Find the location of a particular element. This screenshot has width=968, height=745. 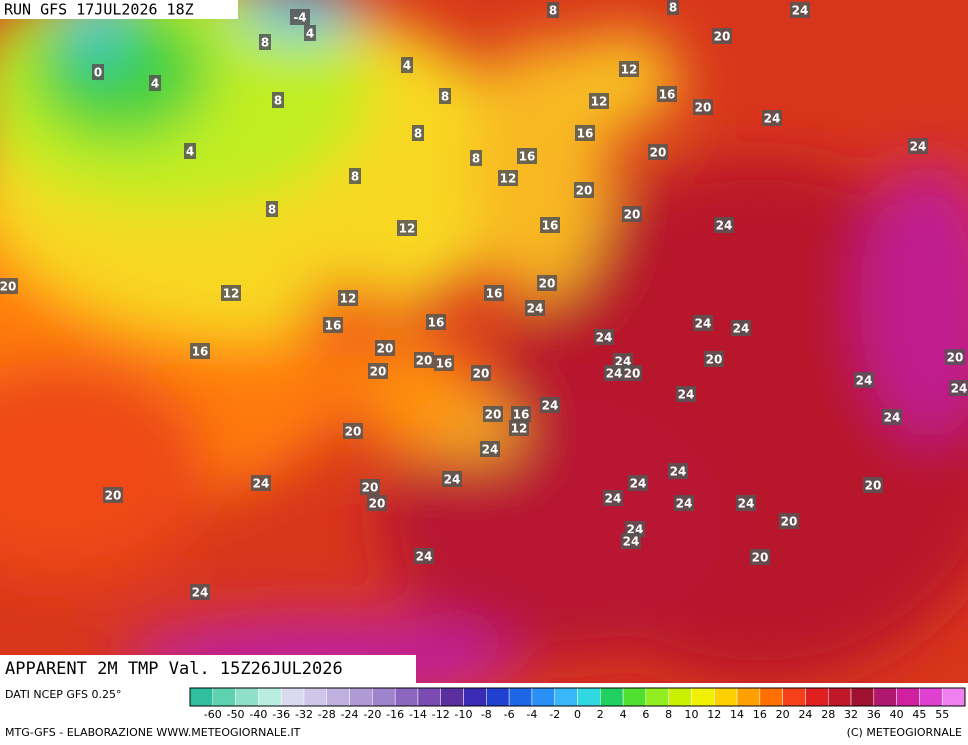

contour-label: 0 is located at coordinates (98, 73).